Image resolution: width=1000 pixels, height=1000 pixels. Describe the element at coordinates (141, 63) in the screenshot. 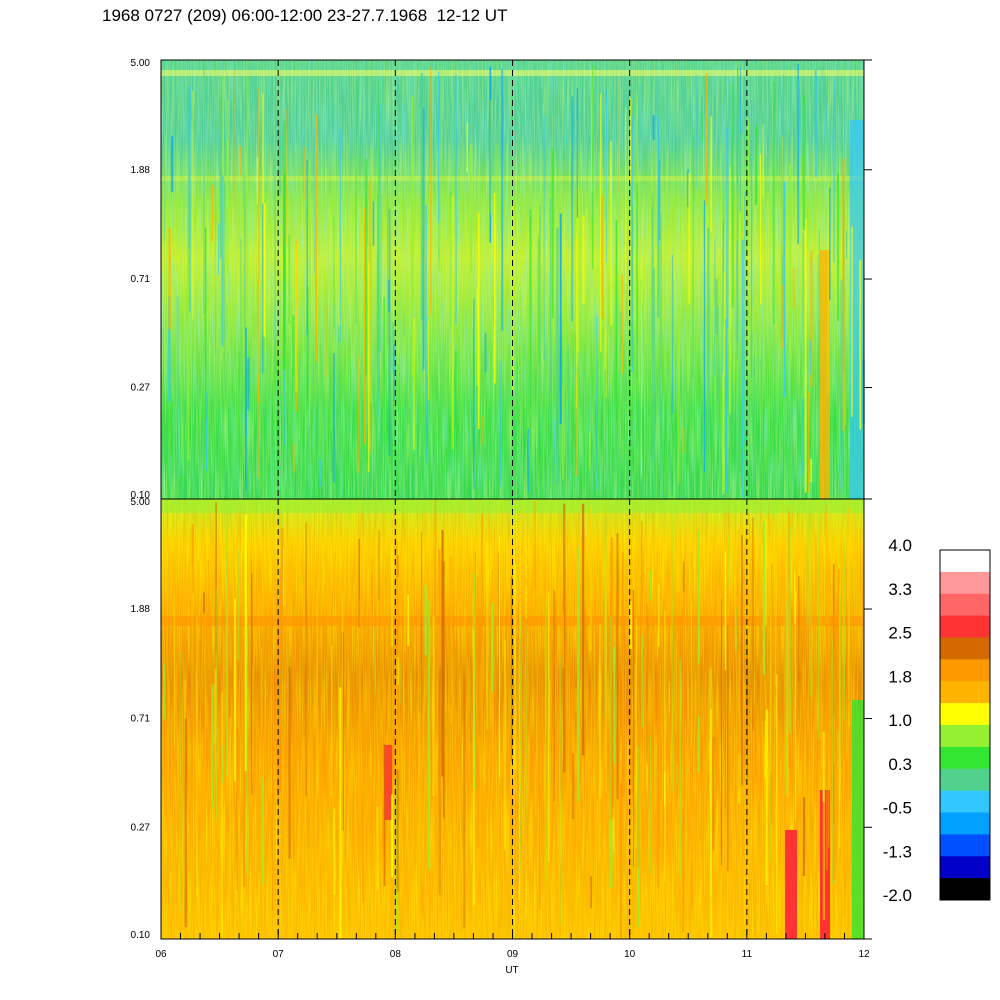

I see `y-tick-label: 5.00` at that location.